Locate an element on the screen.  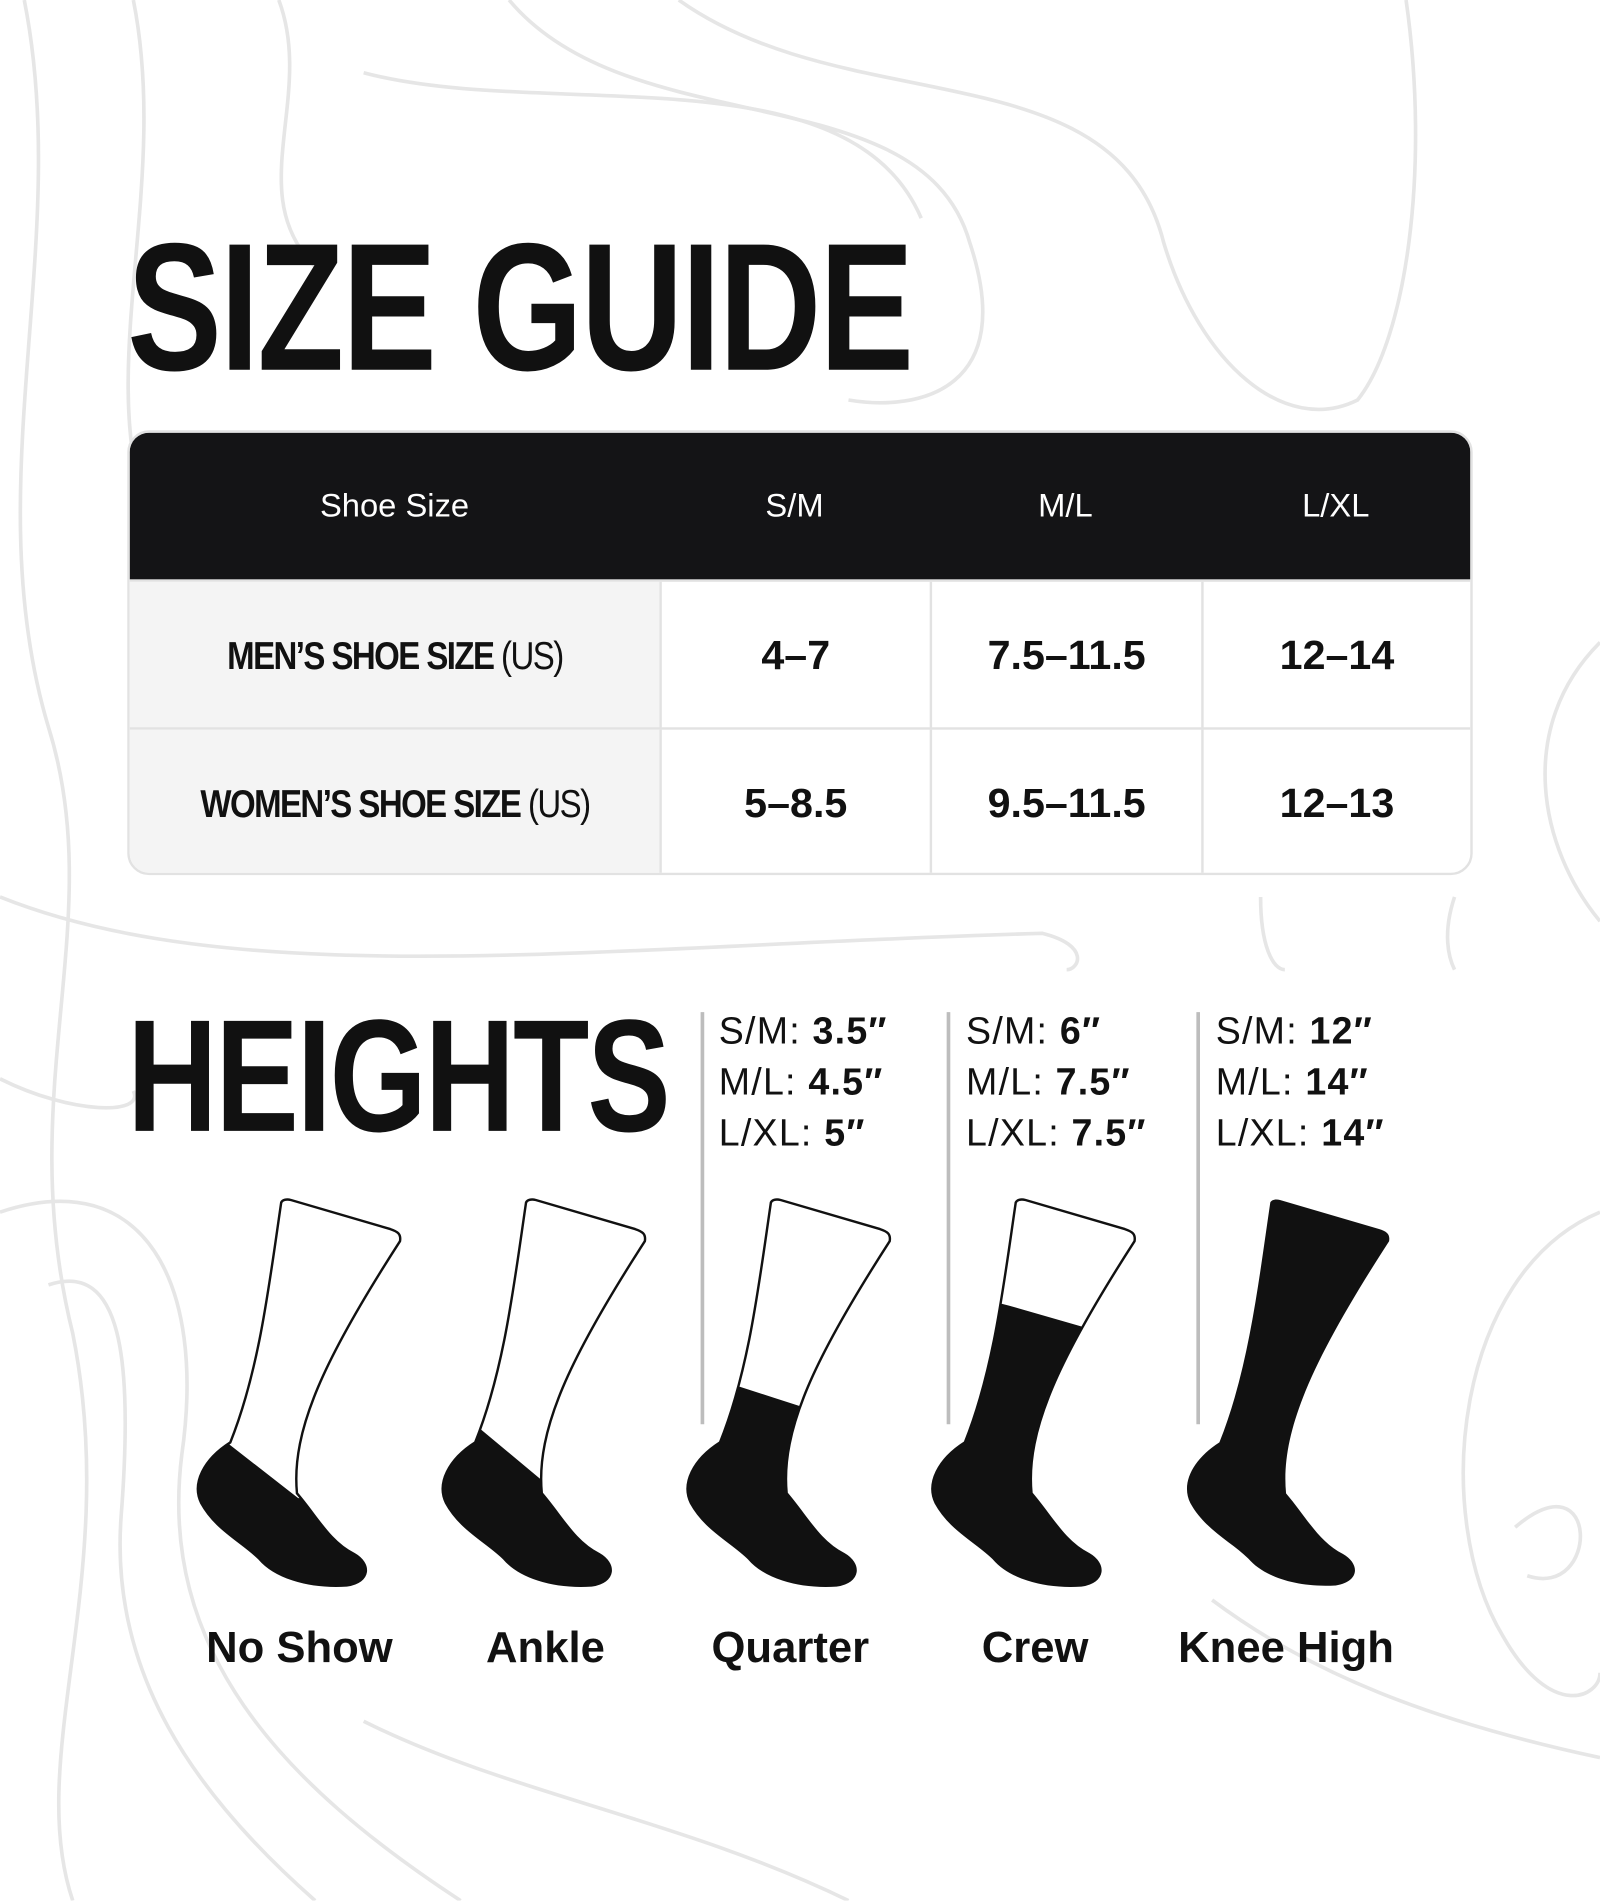
row-label: MEN’S SHOE SIZE (US) is located at coordinates (395, 655).